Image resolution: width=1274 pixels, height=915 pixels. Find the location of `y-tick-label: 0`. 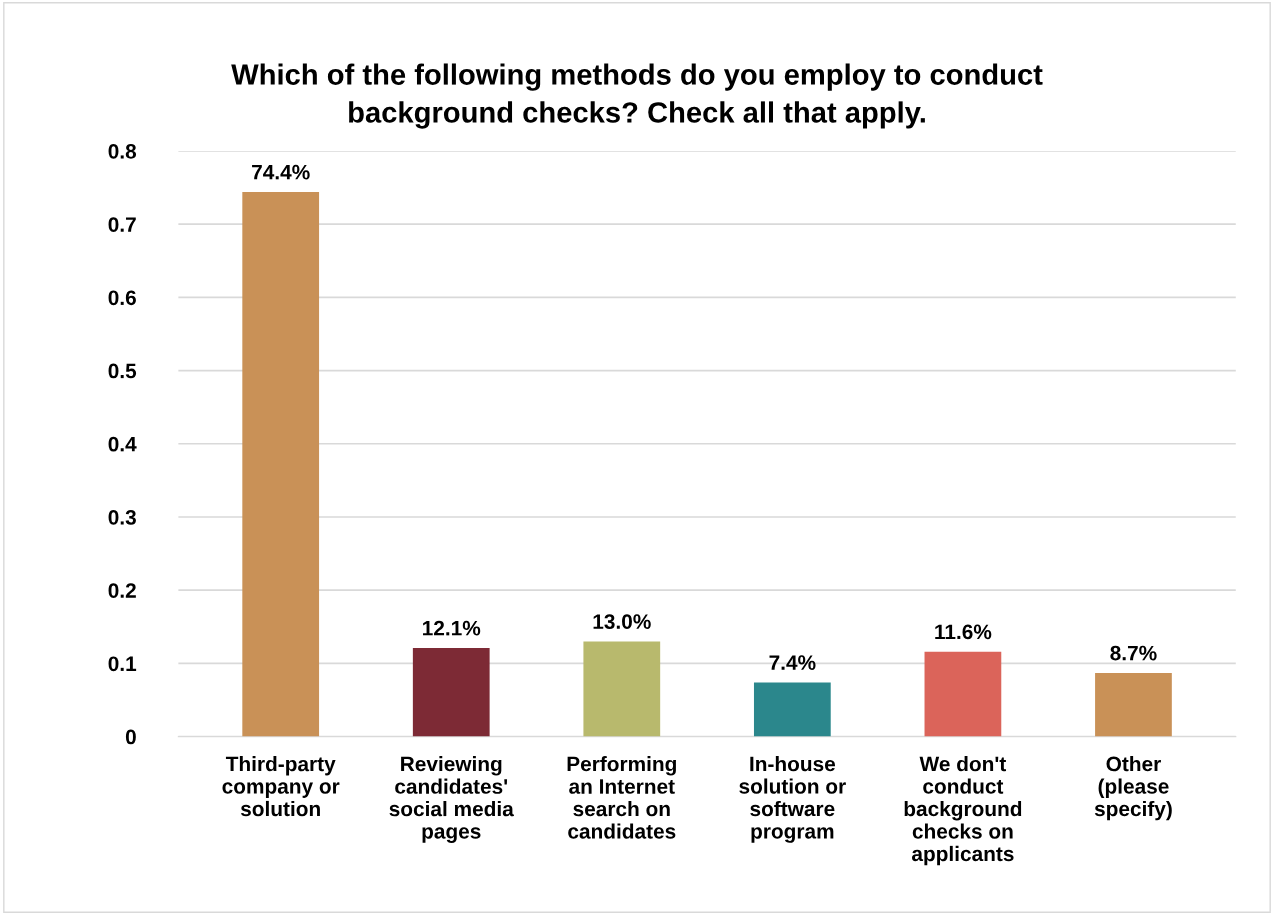

y-tick-label: 0 is located at coordinates (130, 737).